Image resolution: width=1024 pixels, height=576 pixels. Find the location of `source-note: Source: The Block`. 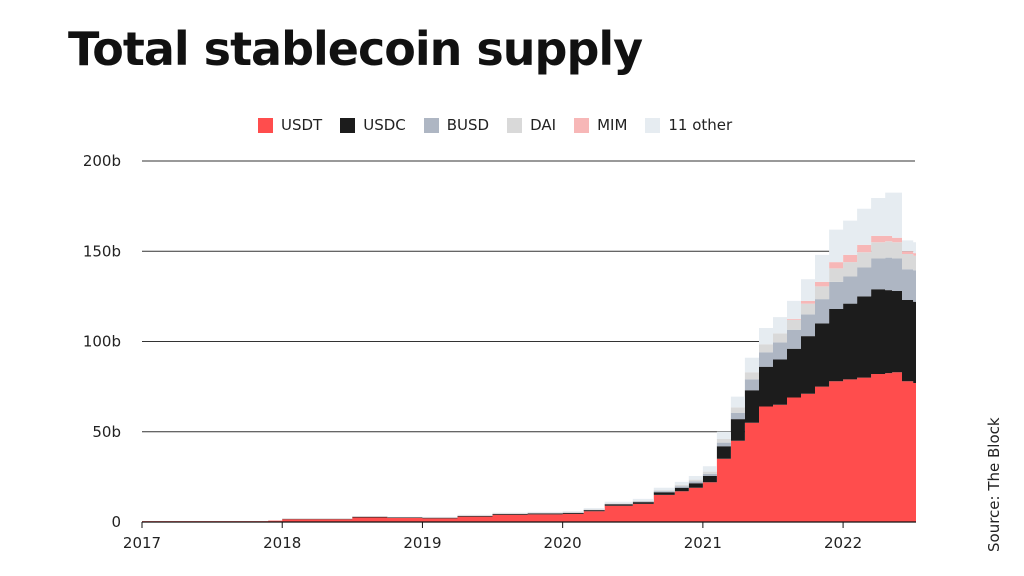

source-note: Source: The Block is located at coordinates (994, 484).